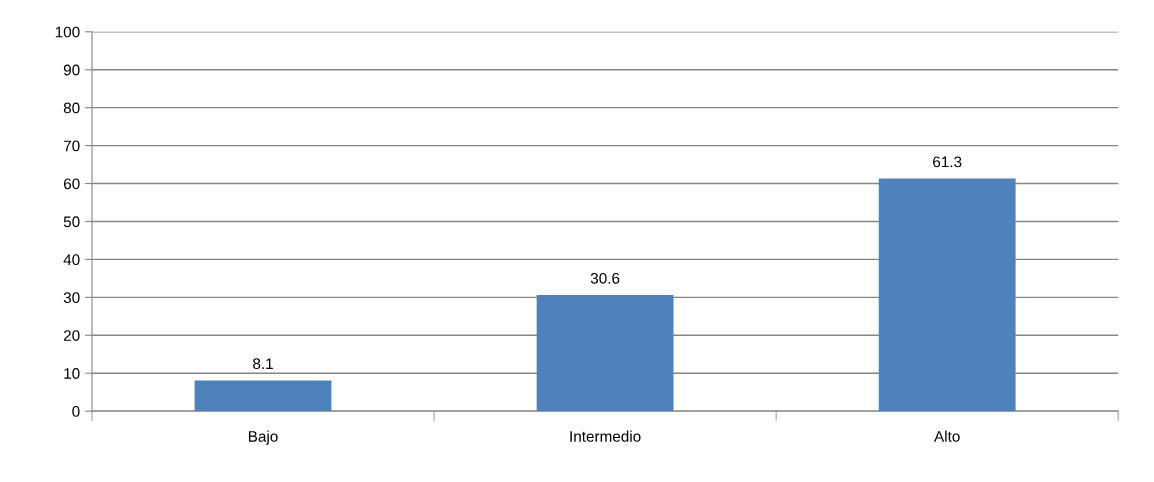 The height and width of the screenshot is (482, 1154). I want to click on y-tick-label: 20, so click(71, 335).